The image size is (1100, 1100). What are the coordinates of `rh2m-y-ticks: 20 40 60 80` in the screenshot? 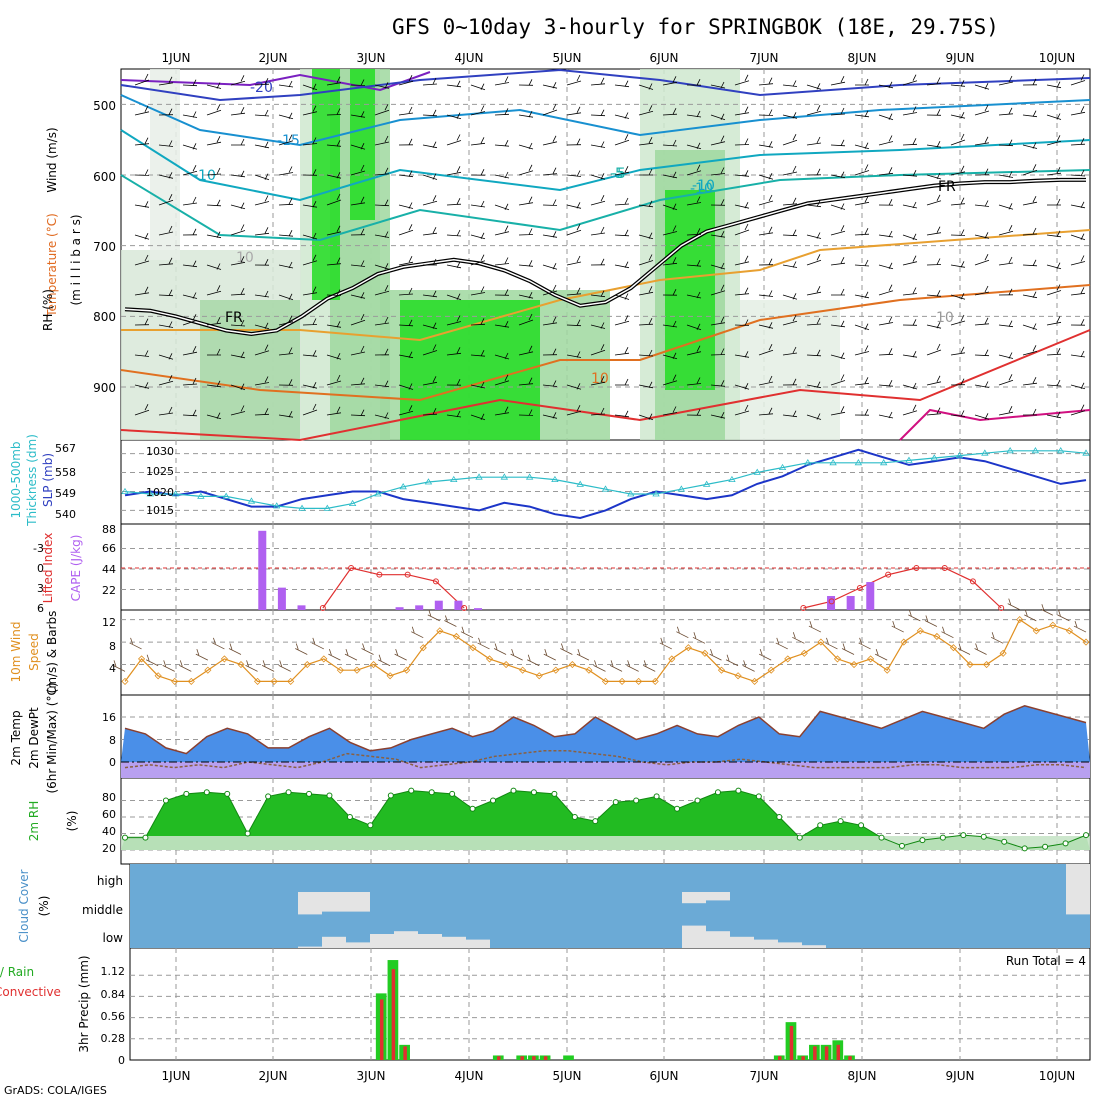 It's located at (109, 823).